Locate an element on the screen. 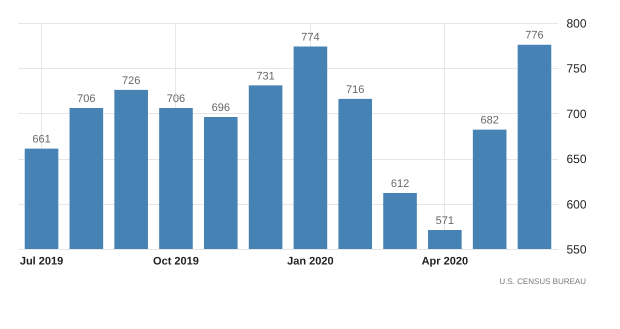 Image resolution: width=620 pixels, height=329 pixels. x-tick-label: Oct 2019 is located at coordinates (176, 262).